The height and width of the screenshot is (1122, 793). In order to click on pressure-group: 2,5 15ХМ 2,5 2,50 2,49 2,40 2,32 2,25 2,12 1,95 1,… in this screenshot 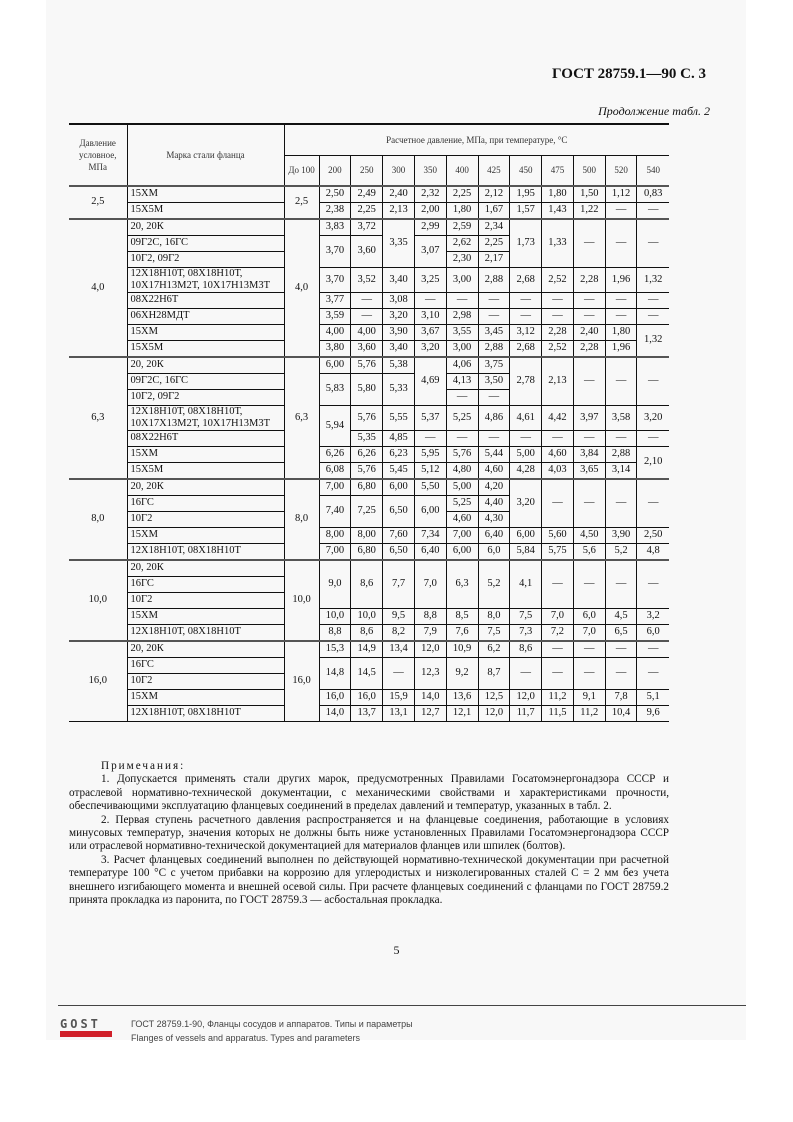, I will do `click(369, 201)`.